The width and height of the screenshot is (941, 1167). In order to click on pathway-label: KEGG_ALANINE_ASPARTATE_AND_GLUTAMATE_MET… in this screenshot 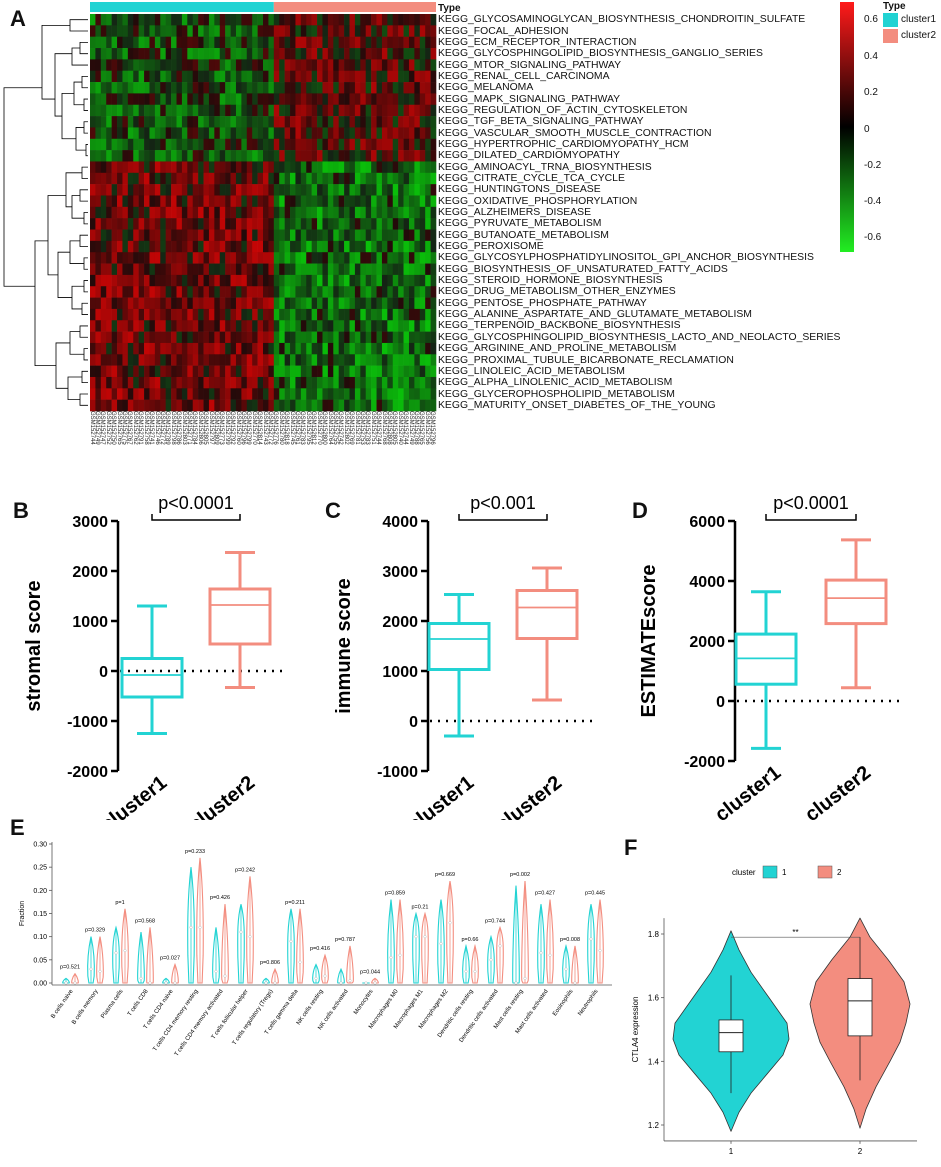, I will do `click(595, 315)`.